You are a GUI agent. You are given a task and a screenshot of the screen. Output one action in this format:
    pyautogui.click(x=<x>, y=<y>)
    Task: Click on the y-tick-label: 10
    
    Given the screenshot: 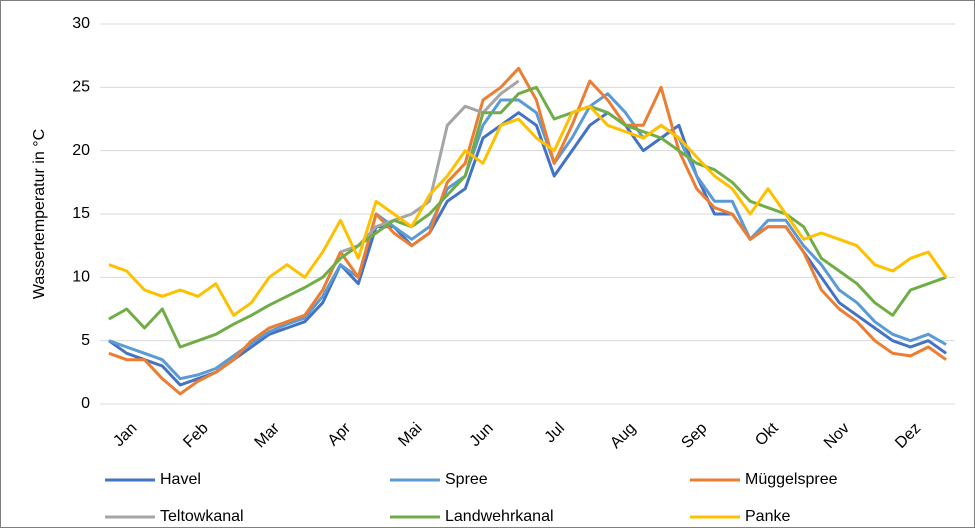 What is the action you would take?
    pyautogui.click(x=81, y=277)
    